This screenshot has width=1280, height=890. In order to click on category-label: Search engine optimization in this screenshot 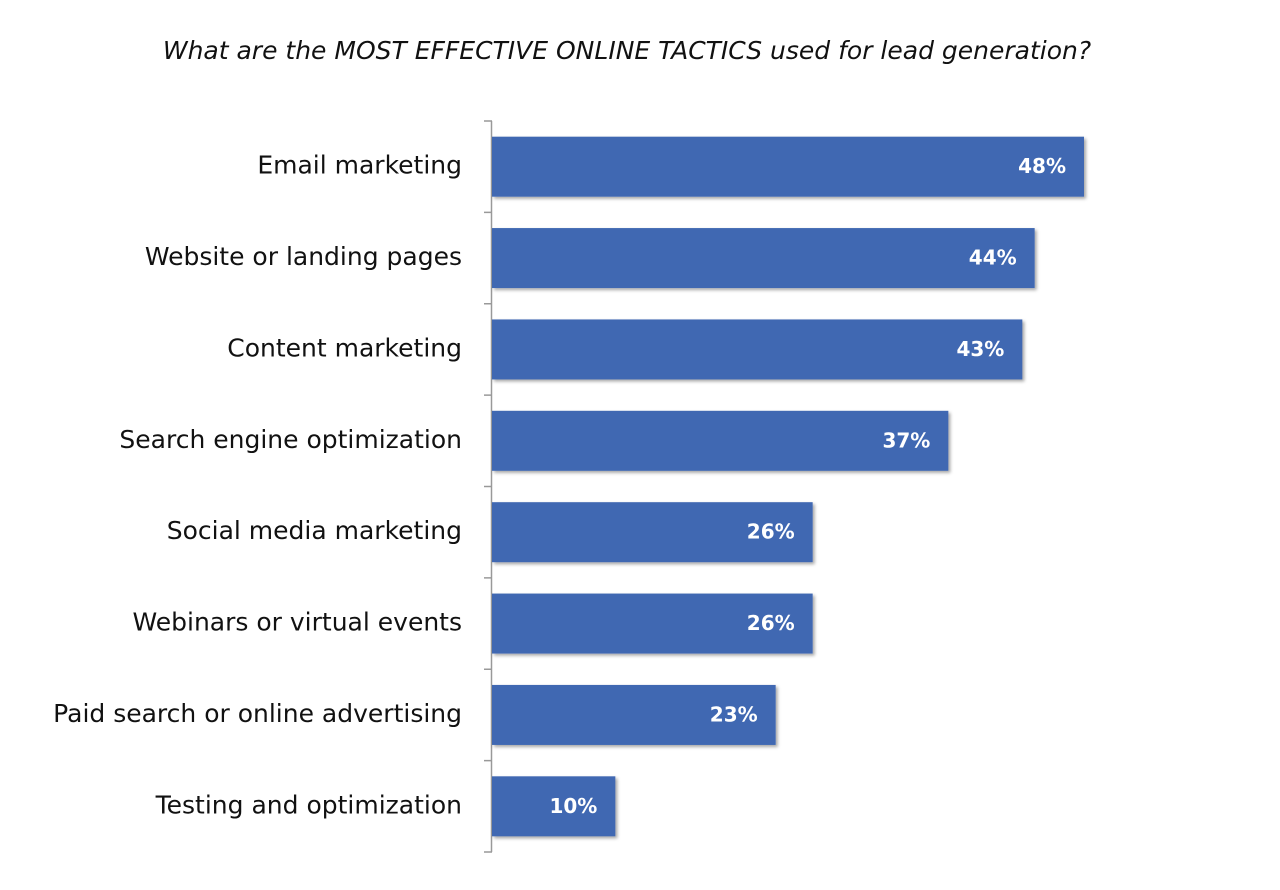, I will do `click(290, 439)`.